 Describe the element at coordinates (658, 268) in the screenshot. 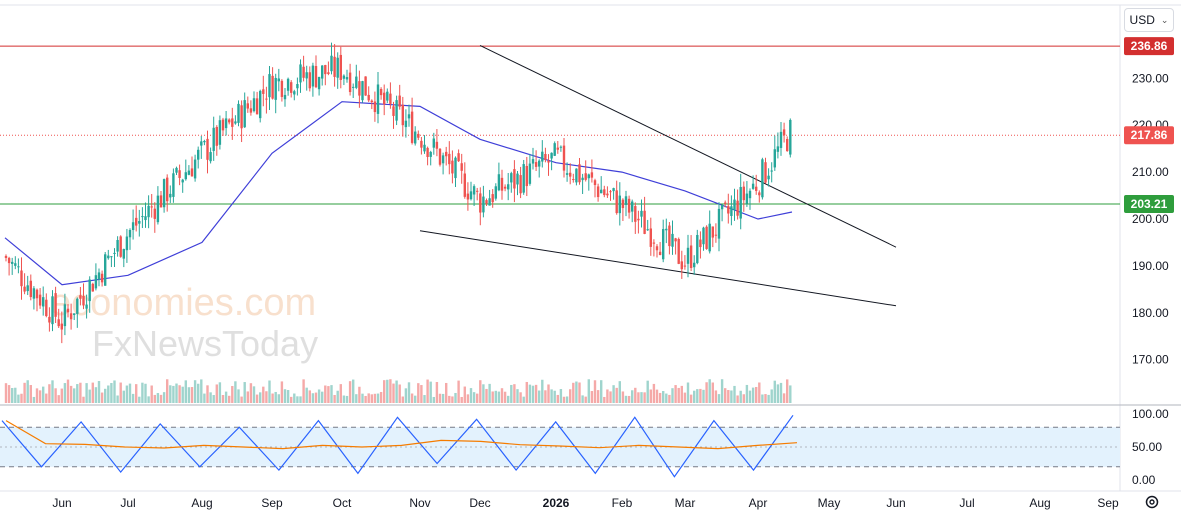

I see `lower-trend-line` at that location.